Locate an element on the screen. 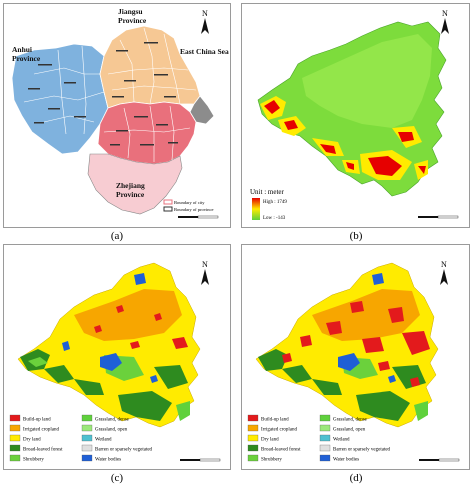 This screenshot has height=492, width=474. zhejiang-label-line2: Province is located at coordinates (130, 194).